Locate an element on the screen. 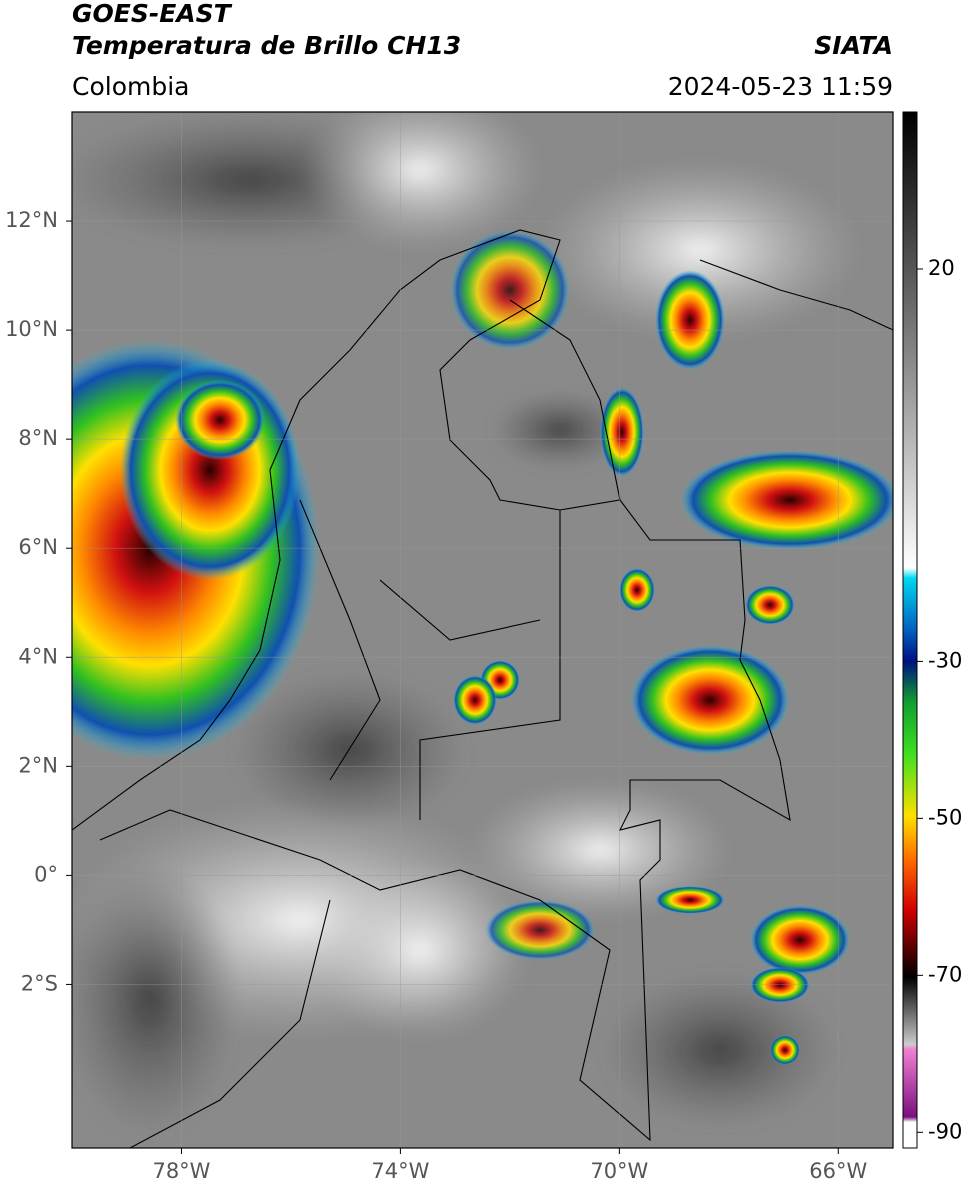  colorbar-tick-label: -70 is located at coordinates (945, 974).